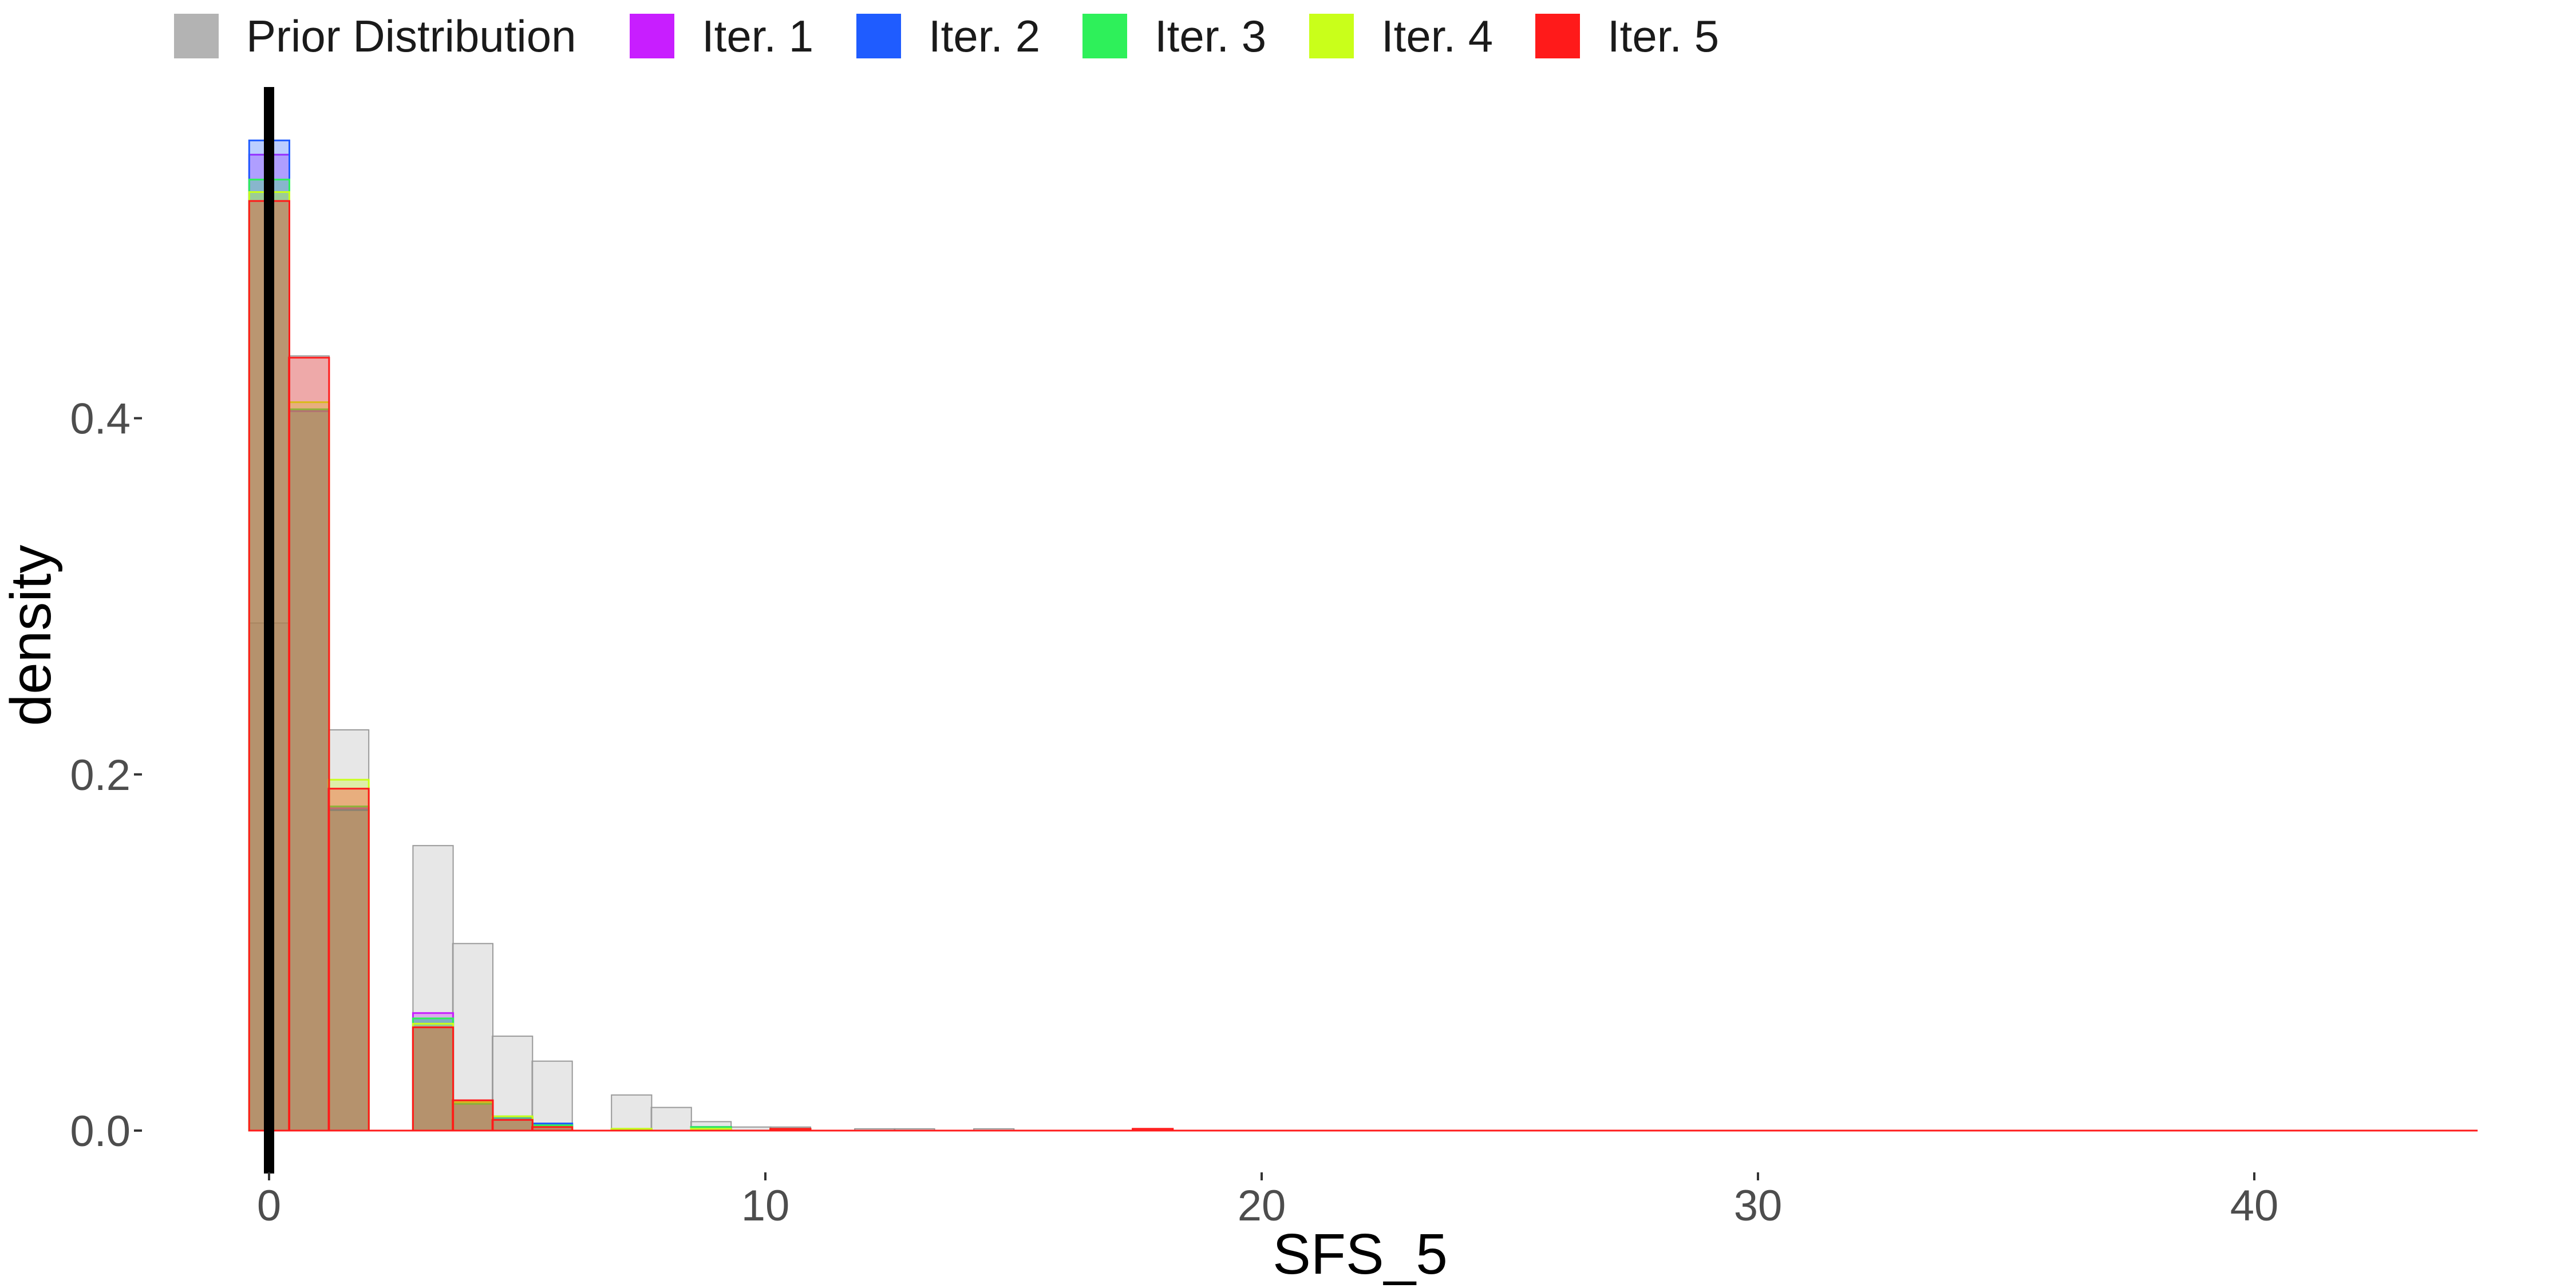  I want to click on legend-label-iter-5: Iter. 5, so click(1663, 35).